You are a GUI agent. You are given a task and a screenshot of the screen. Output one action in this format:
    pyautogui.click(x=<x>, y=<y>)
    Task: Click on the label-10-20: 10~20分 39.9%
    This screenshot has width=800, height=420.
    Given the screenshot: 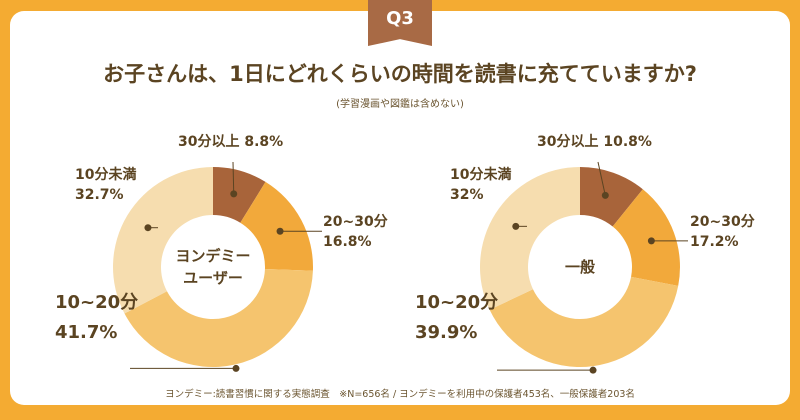 What is the action you would take?
    pyautogui.click(x=457, y=317)
    